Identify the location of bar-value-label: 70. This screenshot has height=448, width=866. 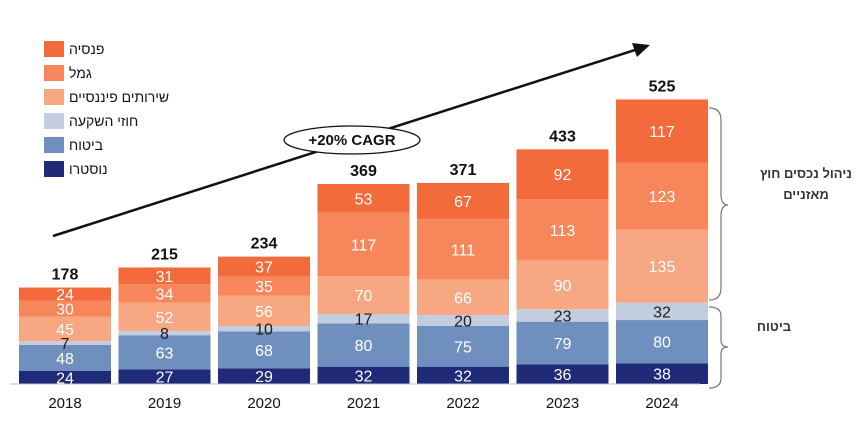
(364, 296).